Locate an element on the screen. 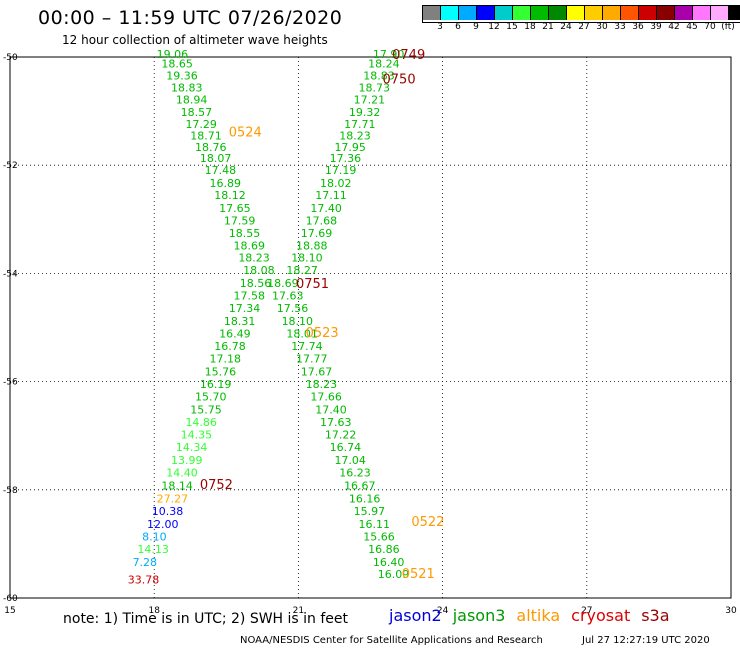 Image resolution: width=740 pixels, height=650 pixels. x-tick-label: 21 is located at coordinates (298, 611).